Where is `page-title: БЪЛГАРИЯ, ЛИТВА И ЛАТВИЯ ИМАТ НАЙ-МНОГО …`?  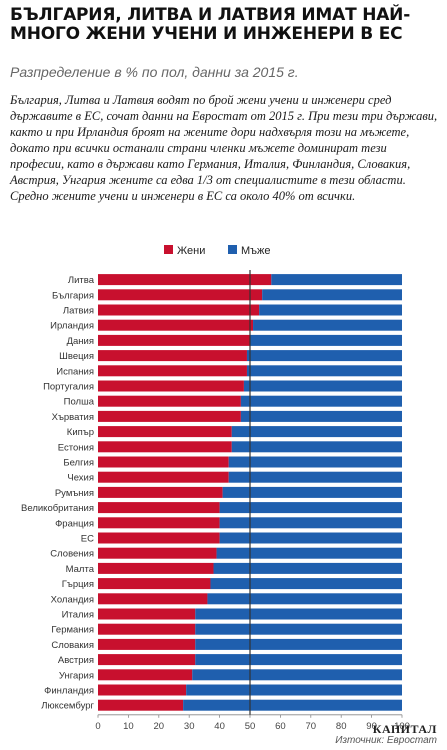 page-title: БЪЛГАРИЯ, ЛИТВА И ЛАТВИЯ ИМАТ НАЙ-МНОГО … is located at coordinates (210, 24).